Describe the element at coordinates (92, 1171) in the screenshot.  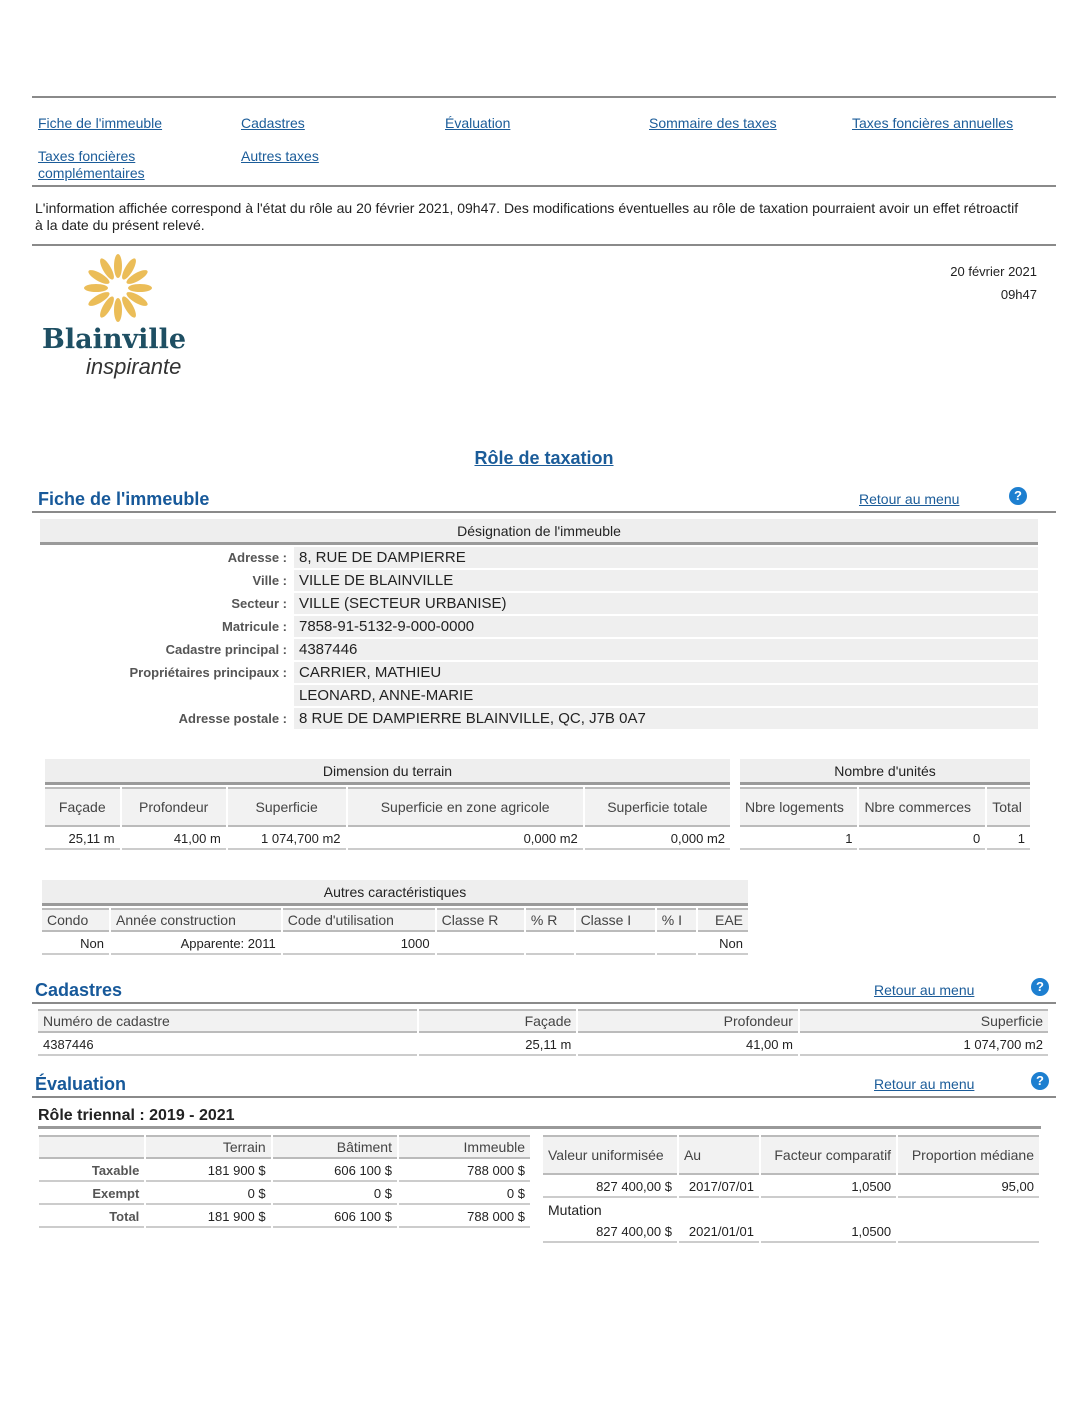
I see `row-label: Taxable` at that location.